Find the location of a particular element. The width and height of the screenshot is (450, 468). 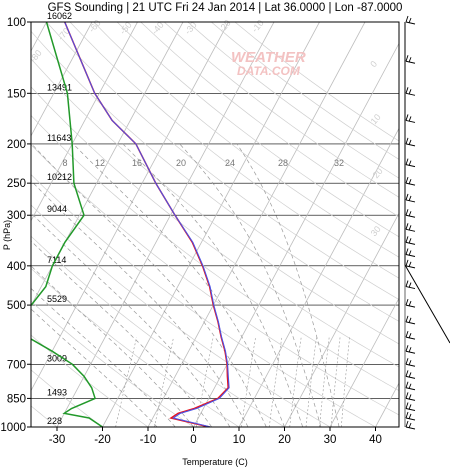

mixing-ratio-label: 20 is located at coordinates (181, 163).